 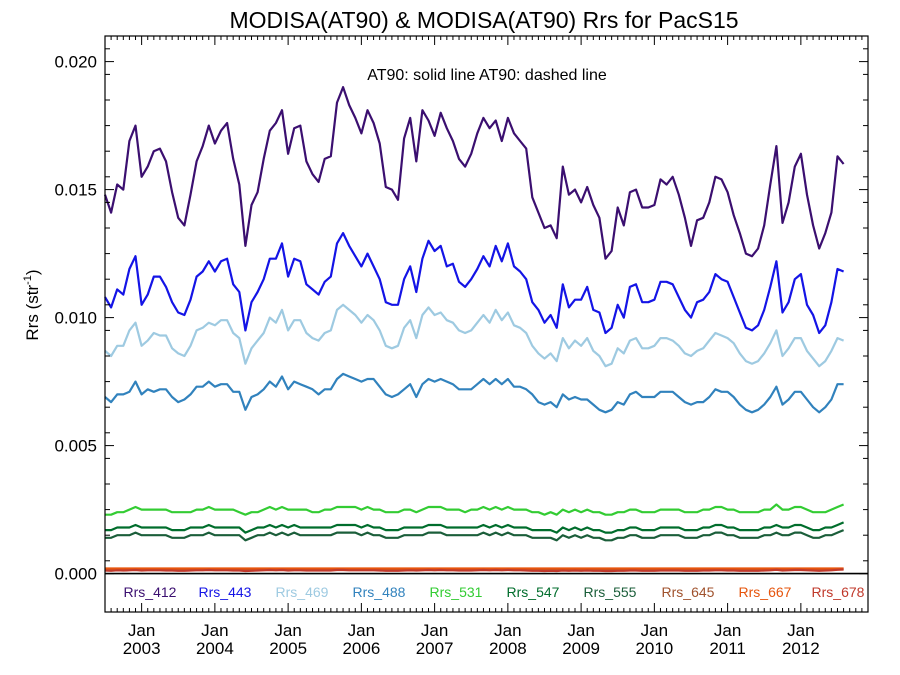 What do you see at coordinates (487, 75) in the screenshot?
I see `line-style-annotation: AT90: solid line AT90: dashed line` at bounding box center [487, 75].